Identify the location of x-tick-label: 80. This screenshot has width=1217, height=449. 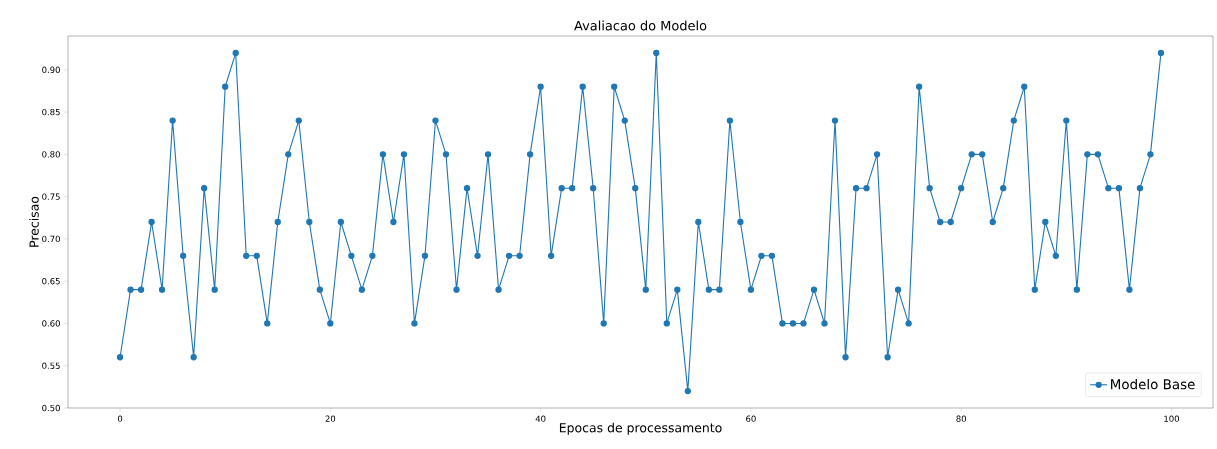
(961, 418).